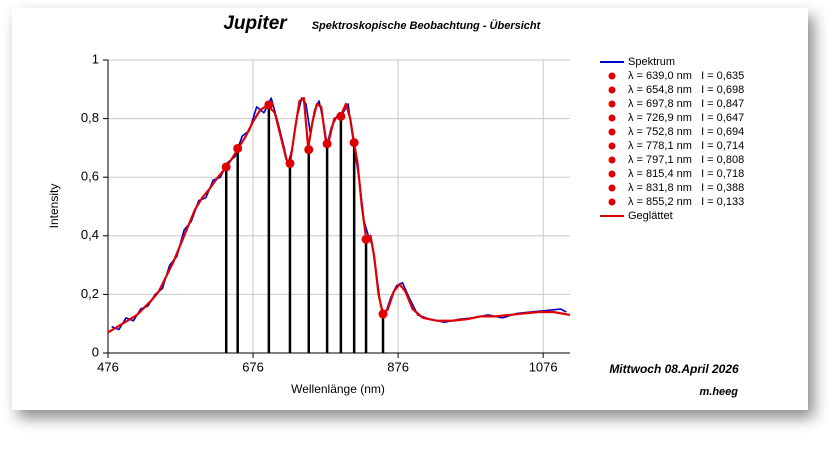  What do you see at coordinates (90, 176) in the screenshot?
I see `y-tick-label: 0,6` at bounding box center [90, 176].